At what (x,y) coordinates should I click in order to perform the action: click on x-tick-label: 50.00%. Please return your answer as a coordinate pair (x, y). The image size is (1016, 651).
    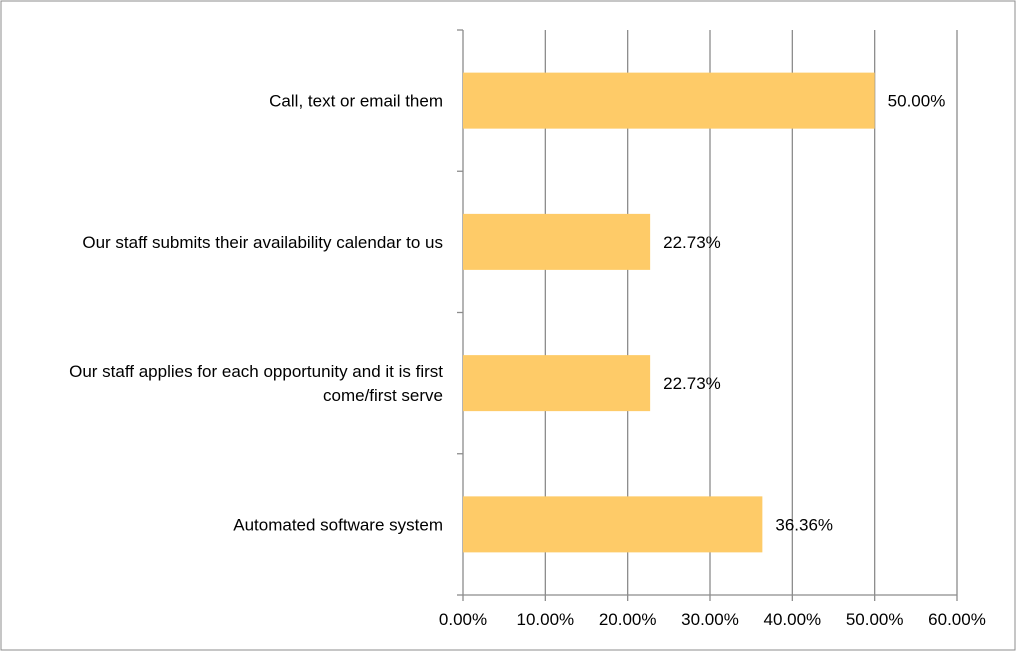
    Looking at the image, I should click on (875, 619).